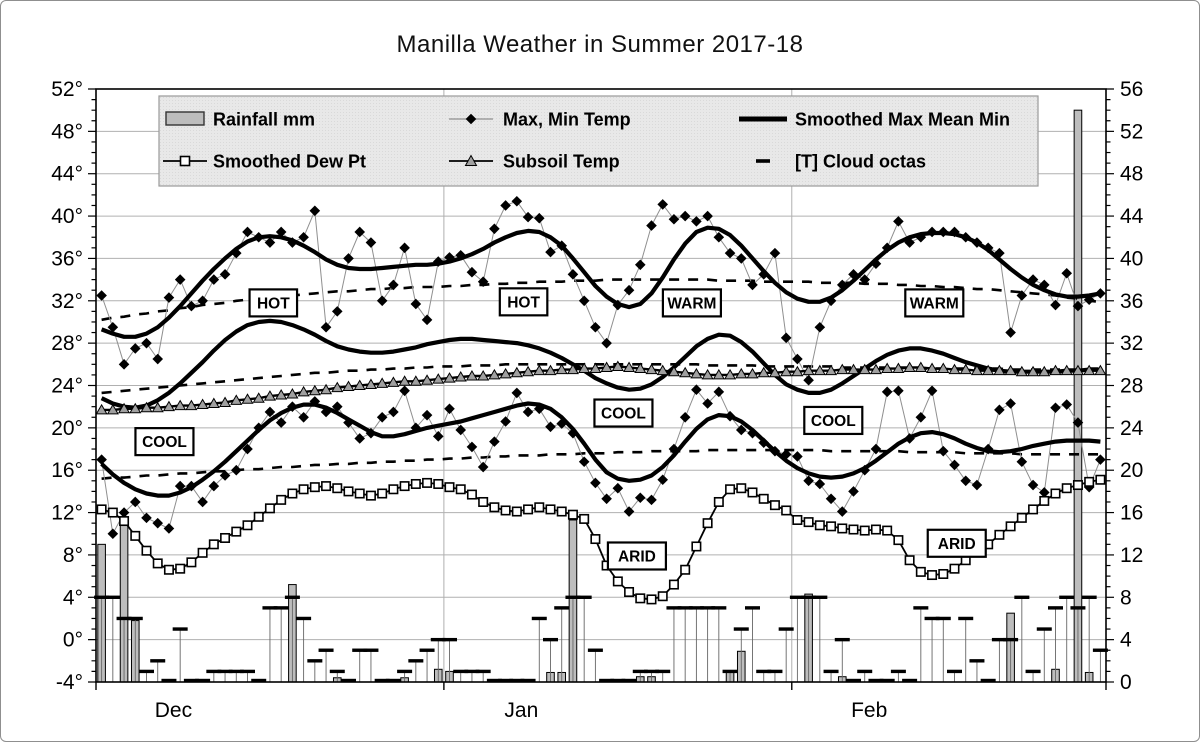  I want to click on chart-text: ARID, so click(637, 556).